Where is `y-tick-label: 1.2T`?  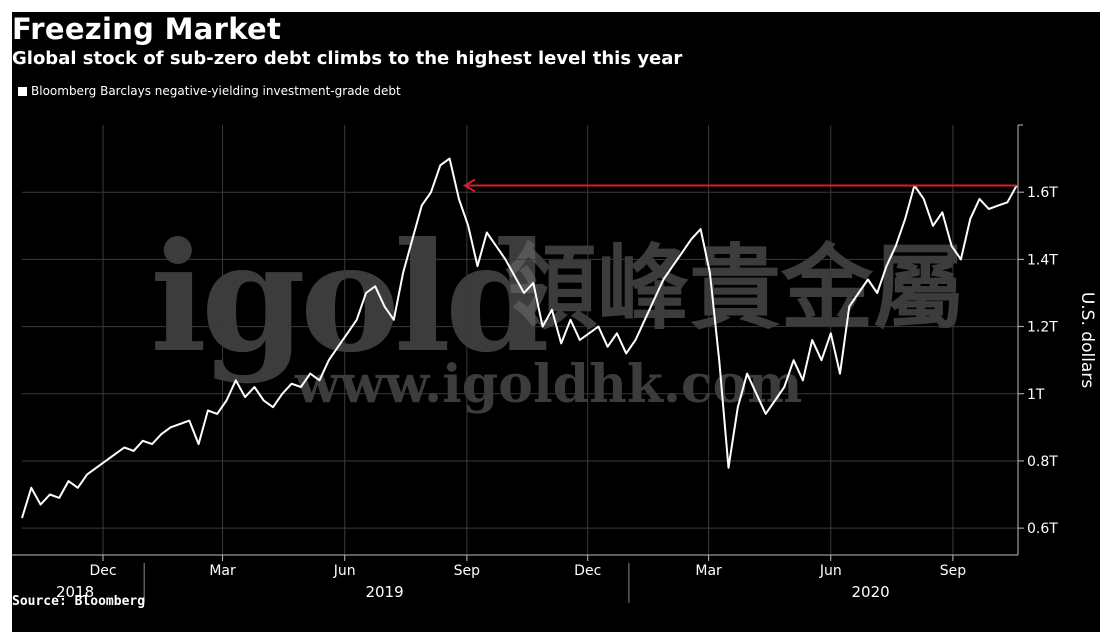
y-tick-label: 1.2T is located at coordinates (1042, 328).